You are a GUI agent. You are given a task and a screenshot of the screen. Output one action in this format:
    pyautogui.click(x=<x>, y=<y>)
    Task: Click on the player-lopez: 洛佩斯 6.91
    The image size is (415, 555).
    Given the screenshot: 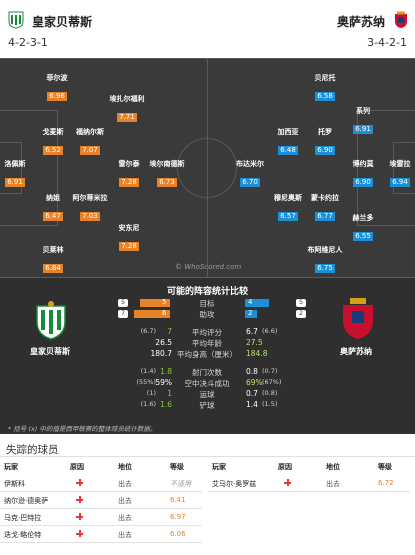 What is the action you would take?
    pyautogui.click(x=15, y=173)
    